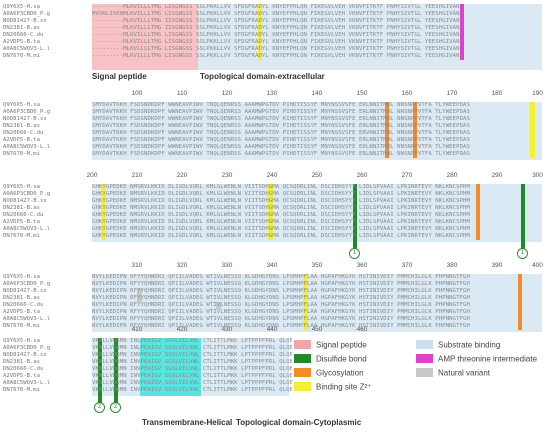 This screenshot has width=550, height=434. I want to click on transmembrane-label: Transmembrane-Helical, so click(187, 422).